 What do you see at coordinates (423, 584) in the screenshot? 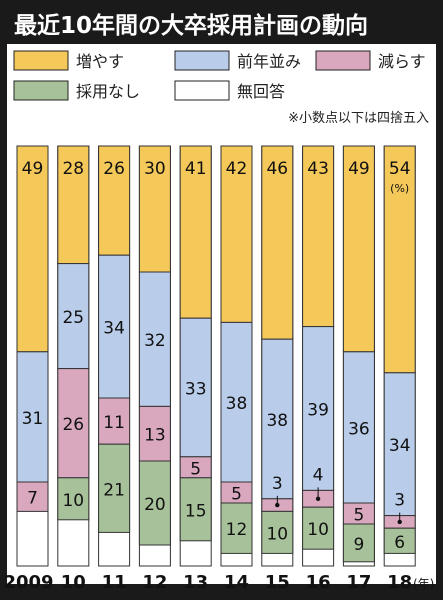
I see `x-unit-label: (年)` at bounding box center [423, 584].